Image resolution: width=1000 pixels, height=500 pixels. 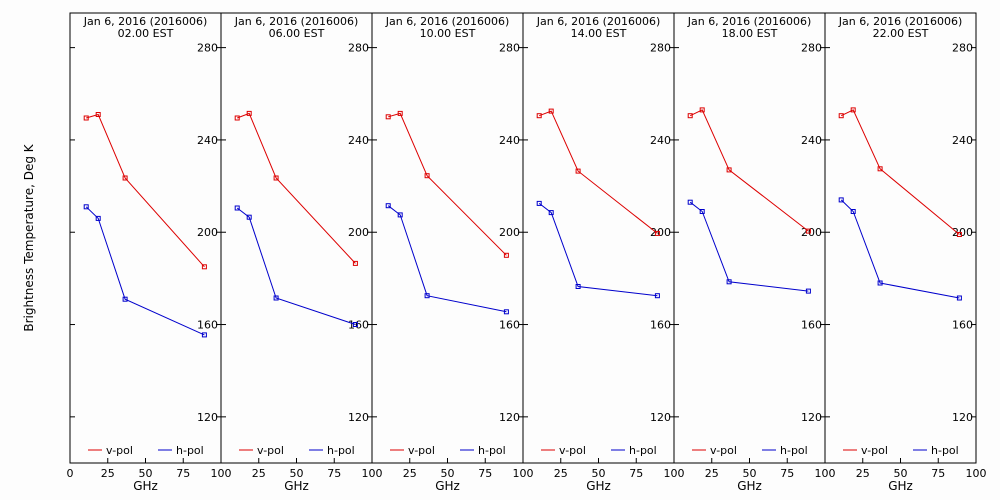 I want to click on panel-subtitle: 22.00 EST, so click(x=901, y=33).